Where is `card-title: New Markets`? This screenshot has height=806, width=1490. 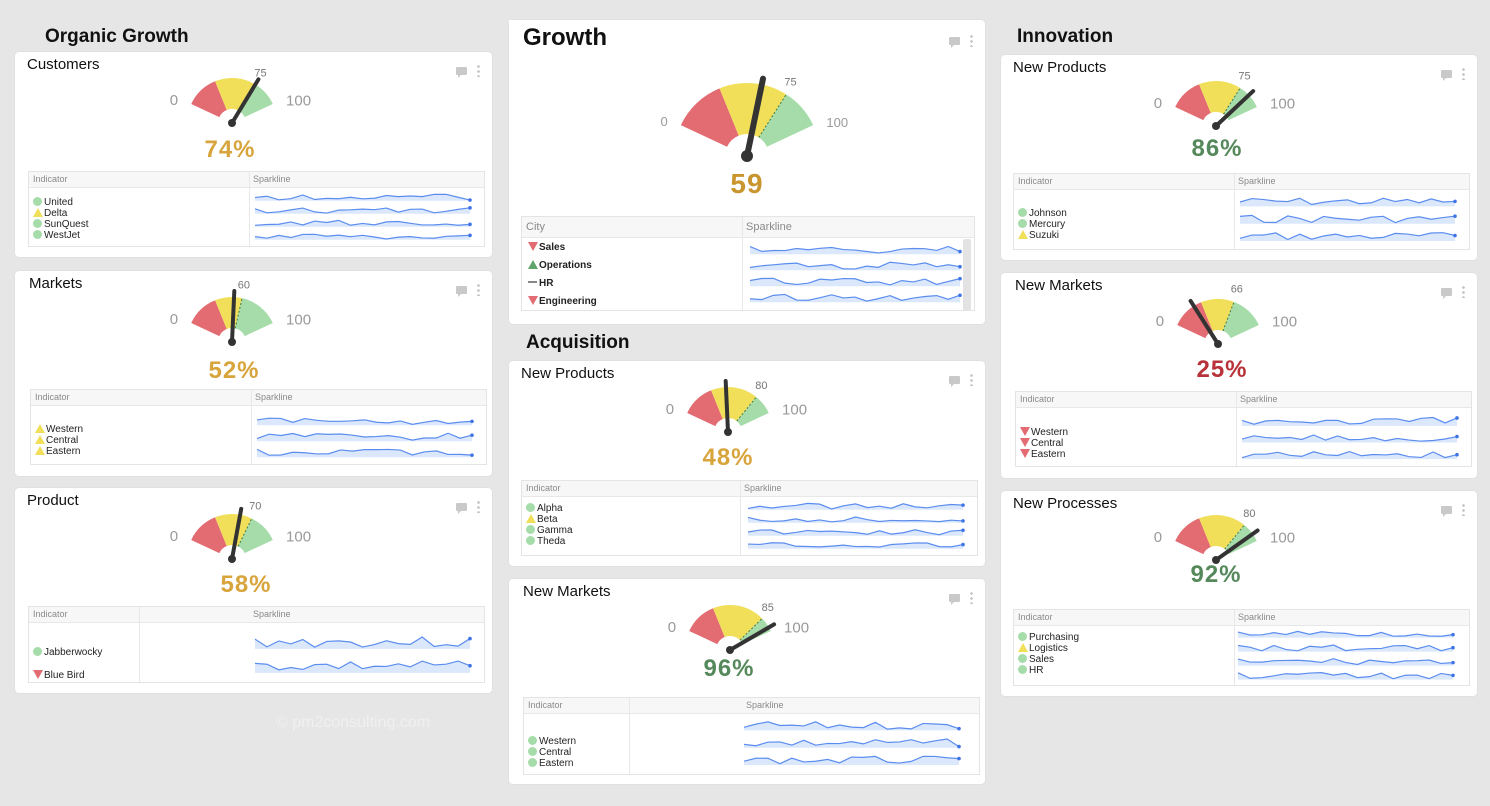
card-title: New Markets is located at coordinates (567, 591).